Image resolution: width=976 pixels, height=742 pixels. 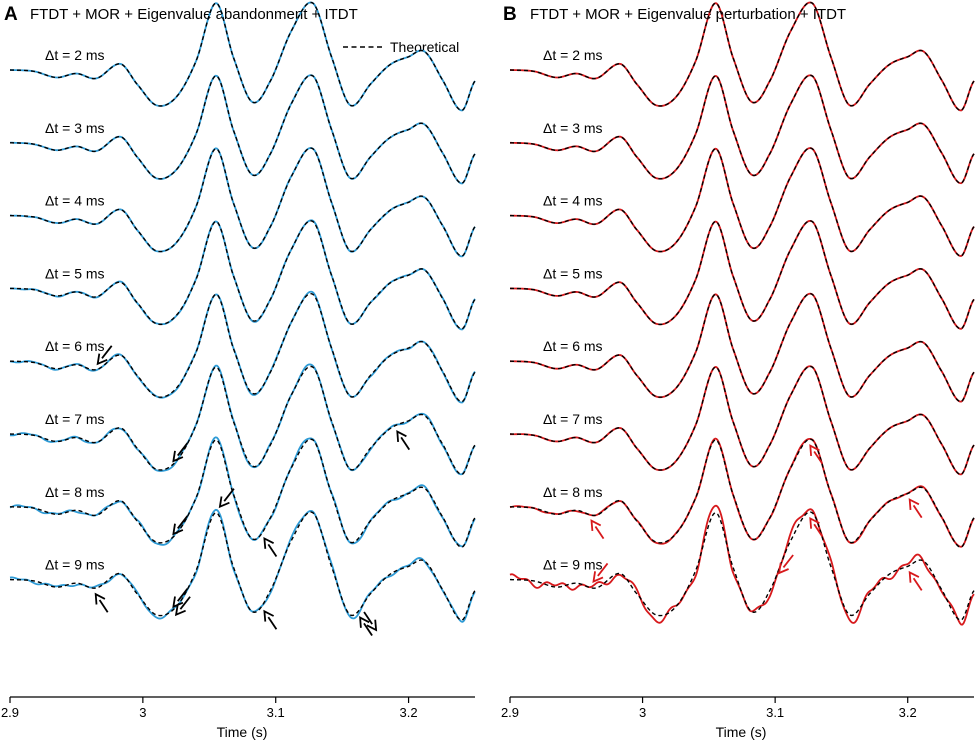 What do you see at coordinates (238, 708) in the screenshot?
I see `x-axis-a: 2.9 3 3.1 3.2` at bounding box center [238, 708].